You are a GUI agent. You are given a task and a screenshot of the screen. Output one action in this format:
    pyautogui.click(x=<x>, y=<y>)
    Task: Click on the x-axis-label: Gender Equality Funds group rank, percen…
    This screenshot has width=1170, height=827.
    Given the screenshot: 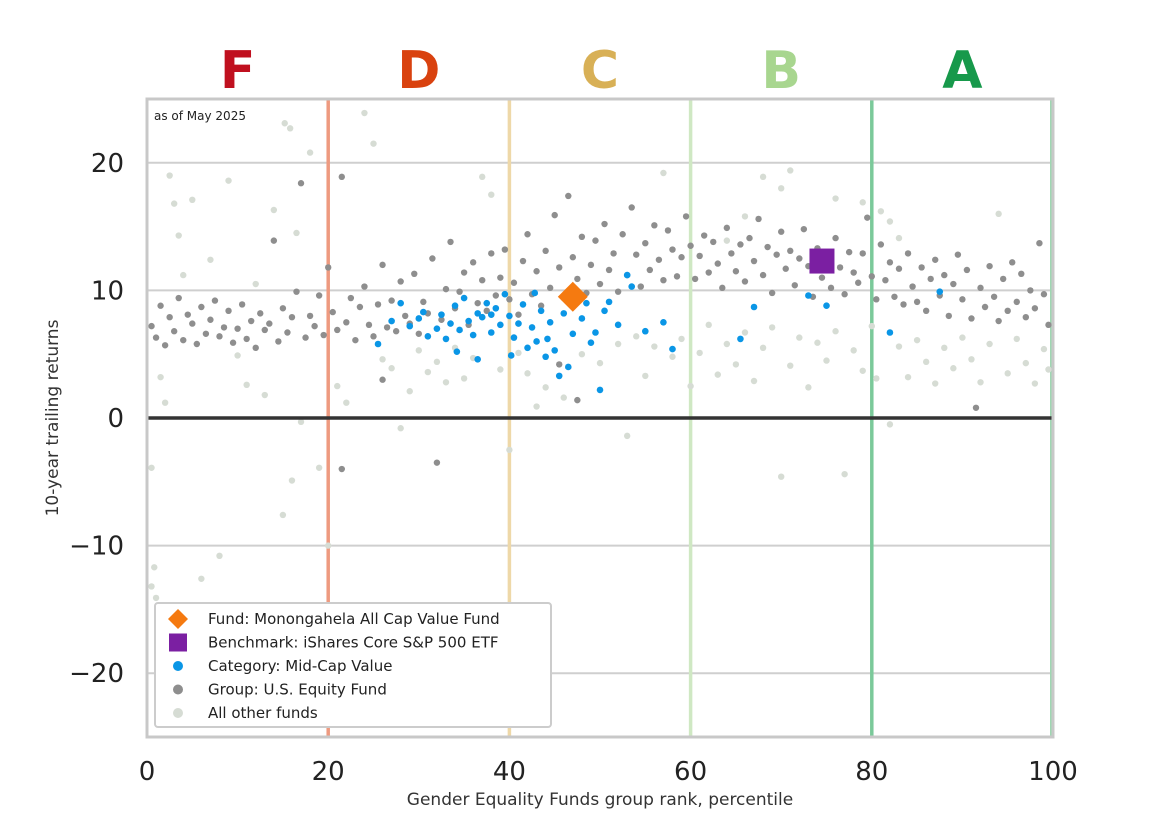 What is the action you would take?
    pyautogui.click(x=600, y=800)
    